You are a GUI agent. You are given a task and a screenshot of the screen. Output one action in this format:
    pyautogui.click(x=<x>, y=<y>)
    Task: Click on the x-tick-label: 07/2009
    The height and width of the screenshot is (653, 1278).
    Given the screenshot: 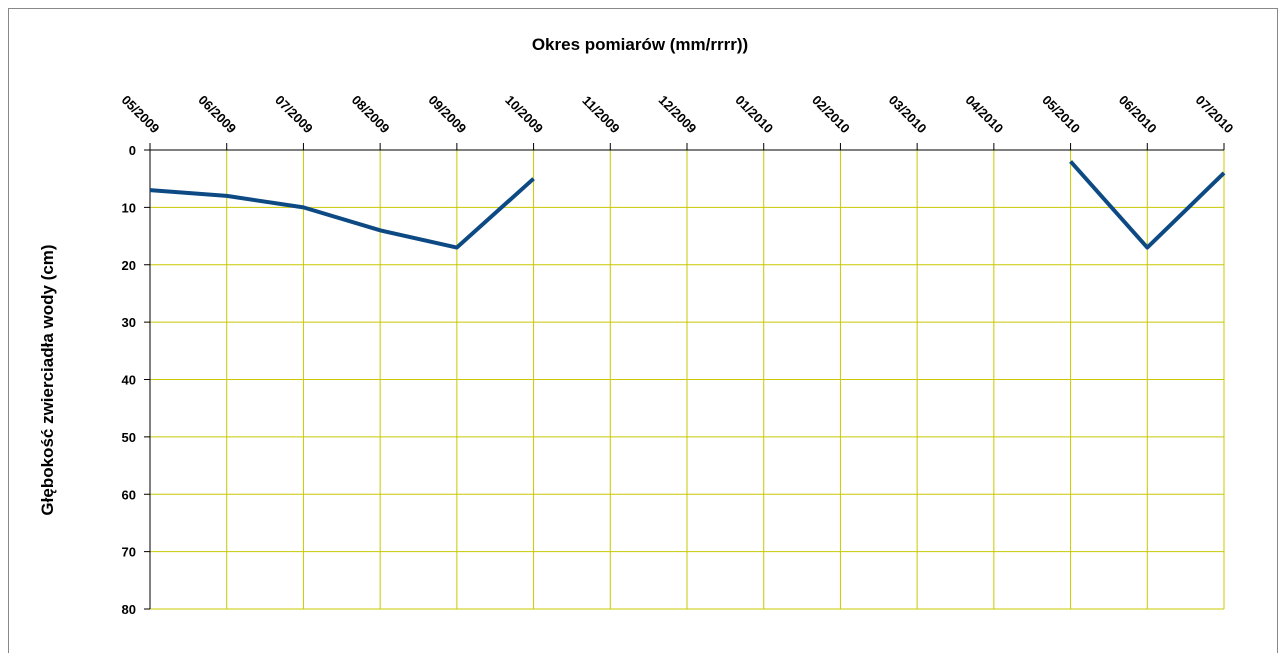 What is the action you would take?
    pyautogui.click(x=294, y=114)
    